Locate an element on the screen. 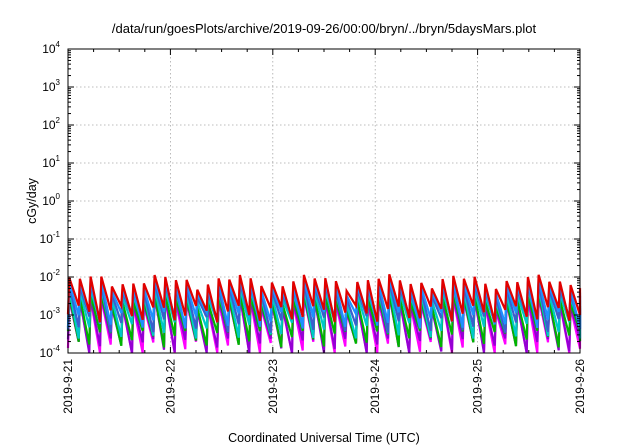 The width and height of the screenshot is (640, 448). x-axis-label: Coordinated Universal Time (UTC) is located at coordinates (324, 438).